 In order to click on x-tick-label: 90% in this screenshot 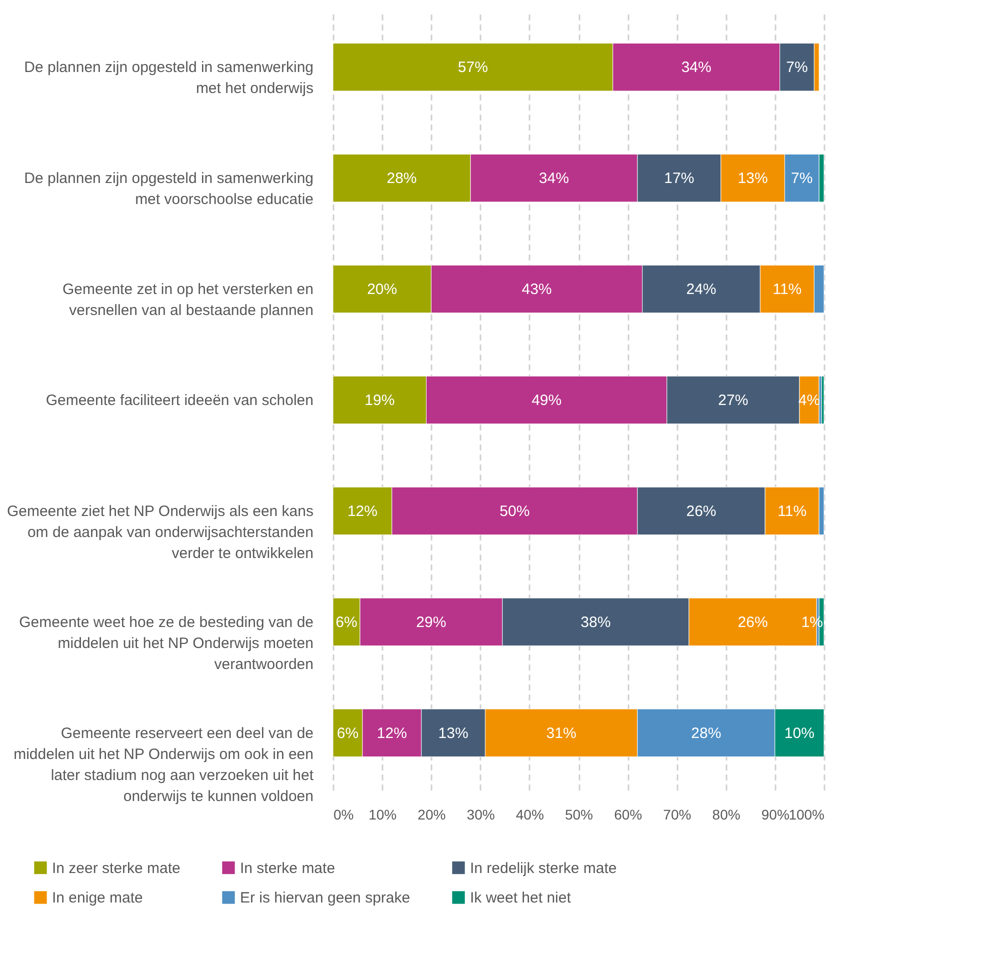, I will do `click(775, 814)`.